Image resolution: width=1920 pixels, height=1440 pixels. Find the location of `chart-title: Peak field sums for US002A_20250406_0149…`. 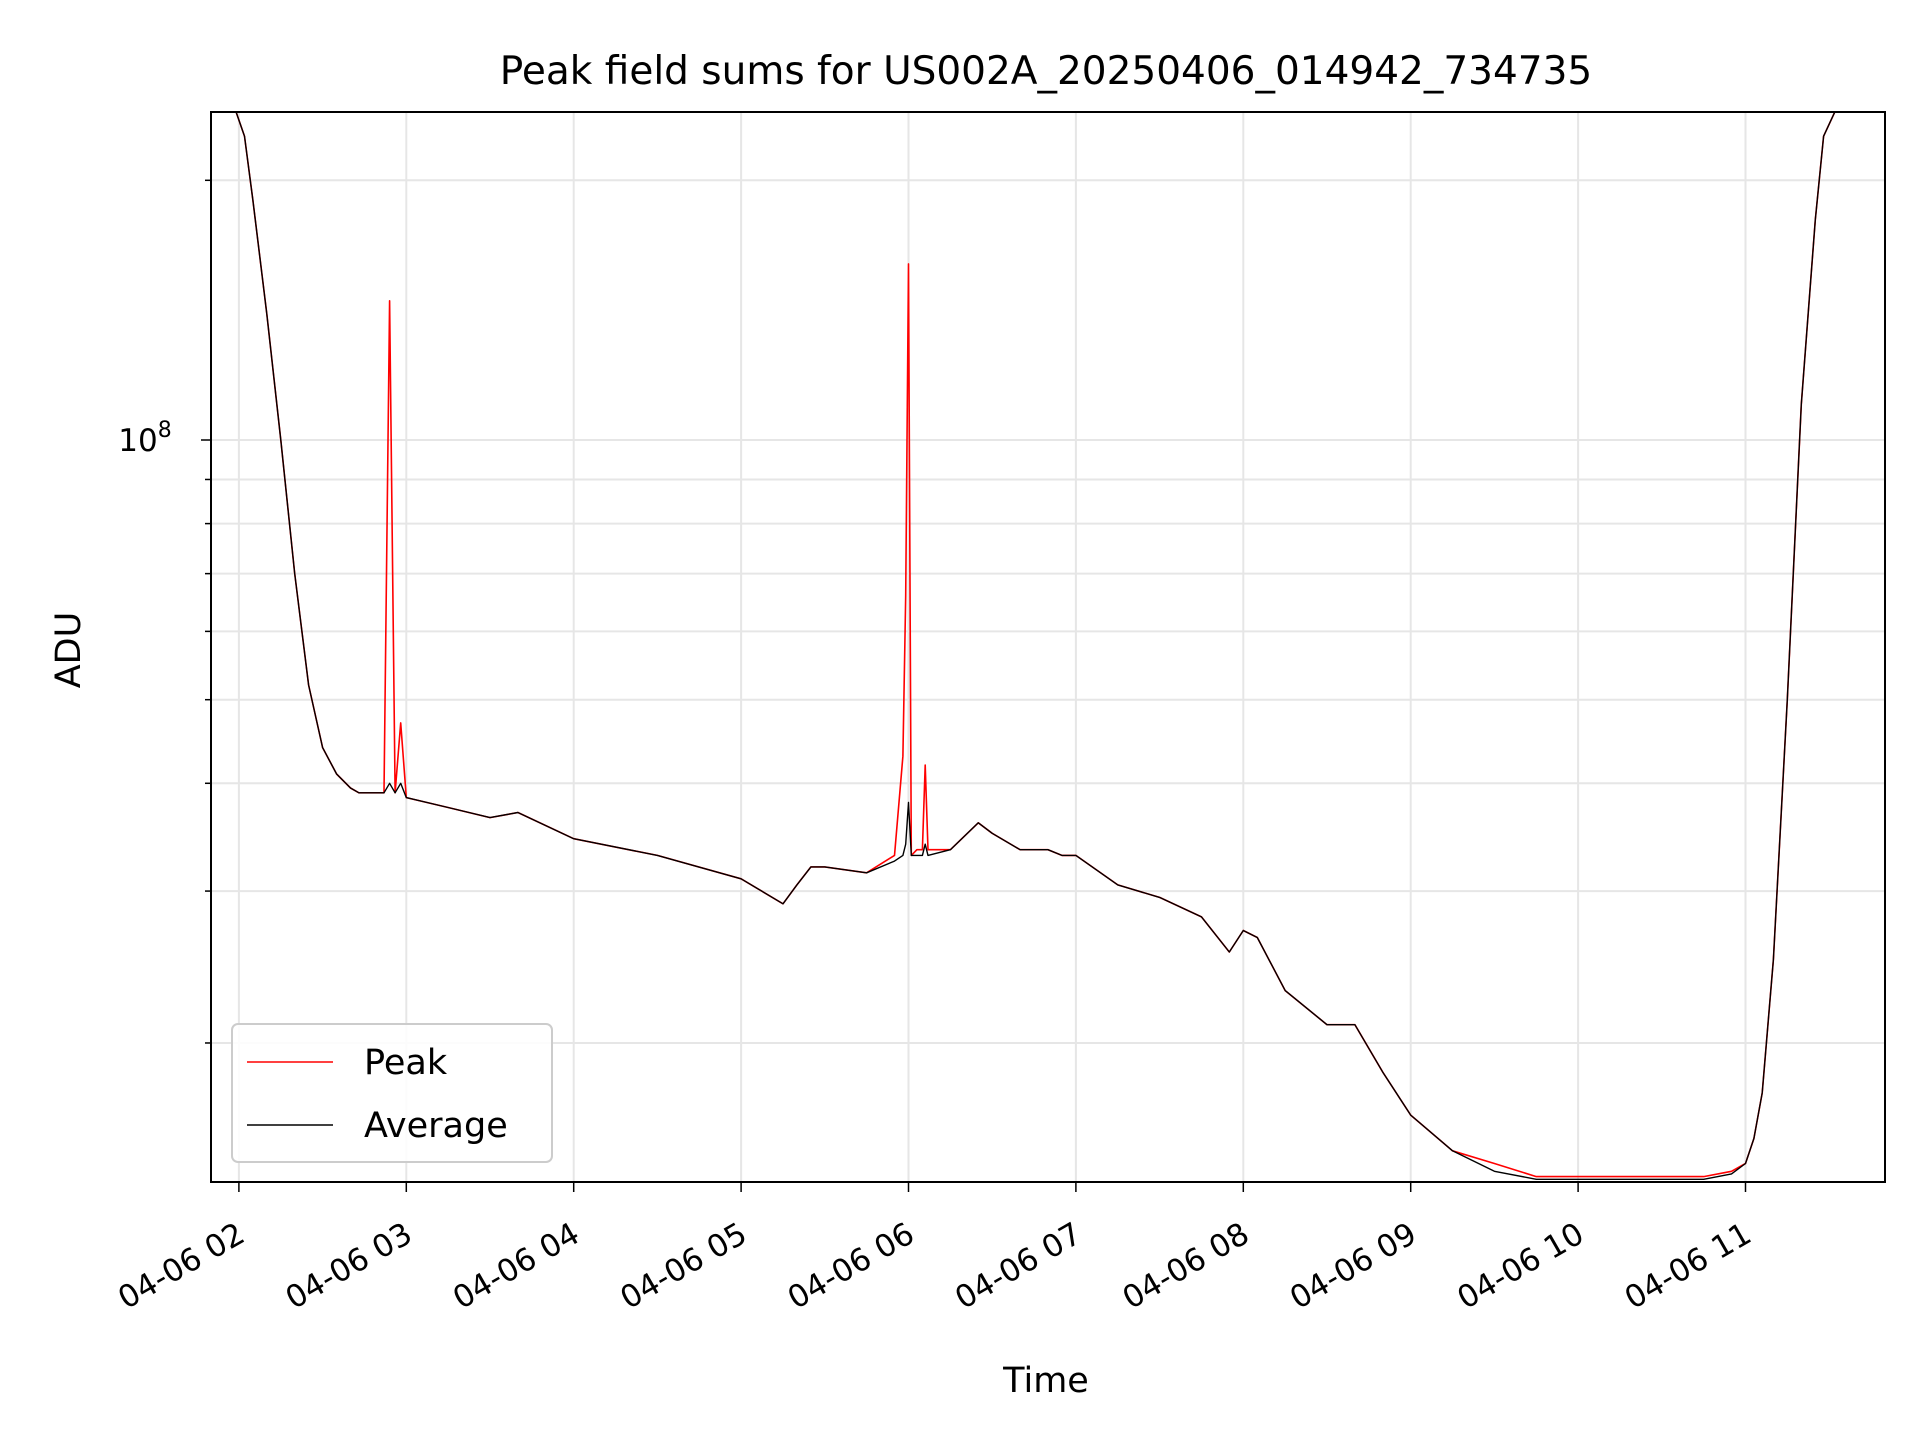

chart-title: Peak field sums for US002A_20250406_0149… is located at coordinates (1046, 71).